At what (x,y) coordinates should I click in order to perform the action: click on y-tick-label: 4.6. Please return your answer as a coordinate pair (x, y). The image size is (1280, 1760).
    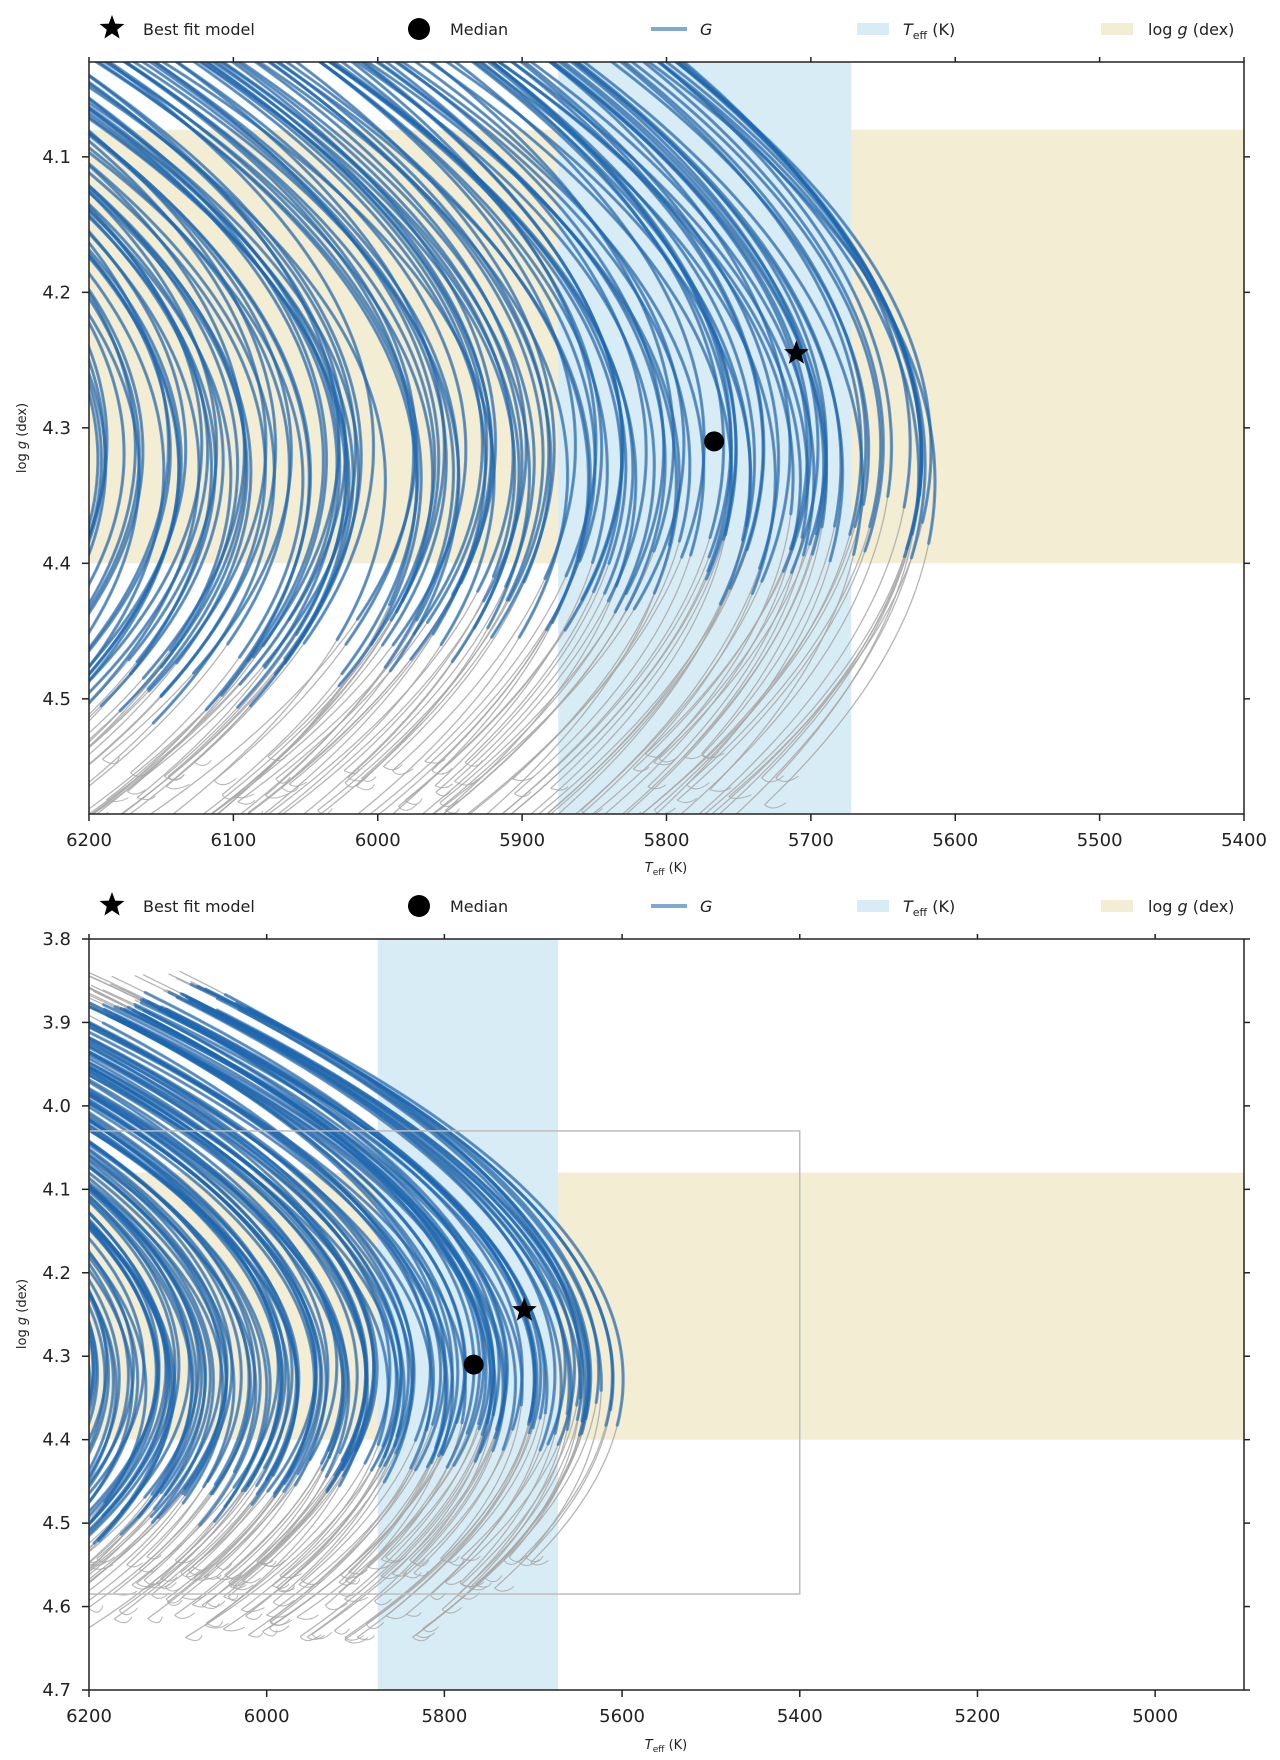
    Looking at the image, I should click on (56, 1607).